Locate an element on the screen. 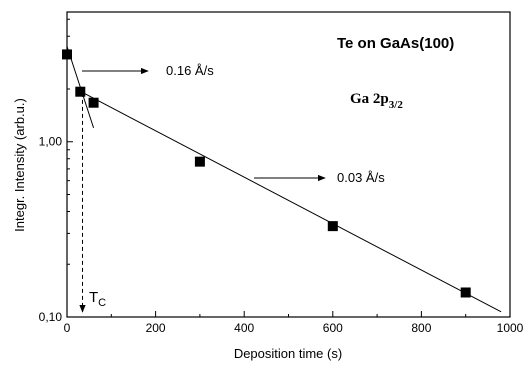  x-tick-label: 200 is located at coordinates (156, 328).